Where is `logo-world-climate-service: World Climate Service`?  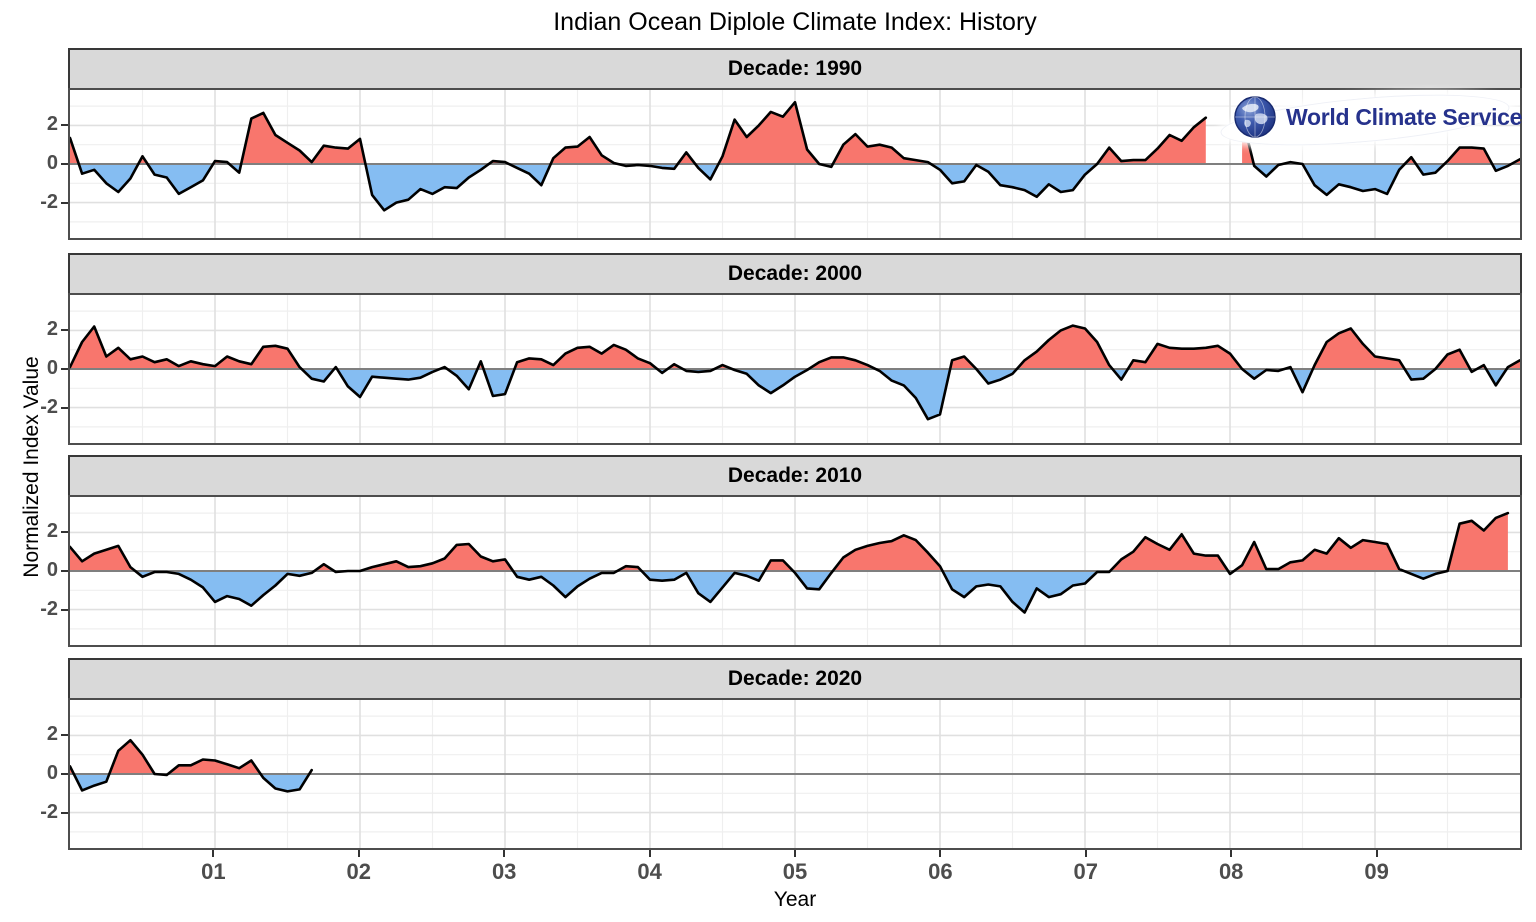 logo-world-climate-service: World Climate Service is located at coordinates (1370, 120).